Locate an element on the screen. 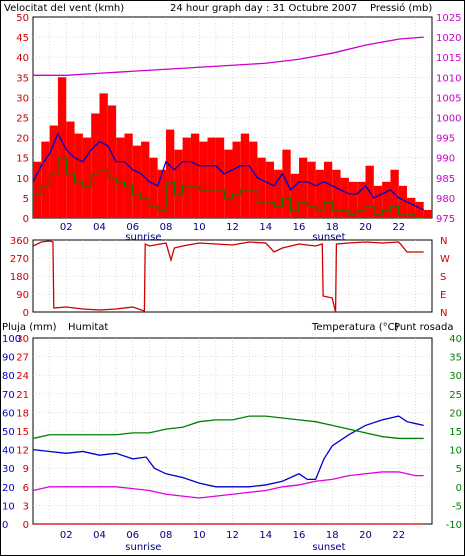 The width and height of the screenshot is (465, 556). temperature-ytick: -5 is located at coordinates (457, 506).